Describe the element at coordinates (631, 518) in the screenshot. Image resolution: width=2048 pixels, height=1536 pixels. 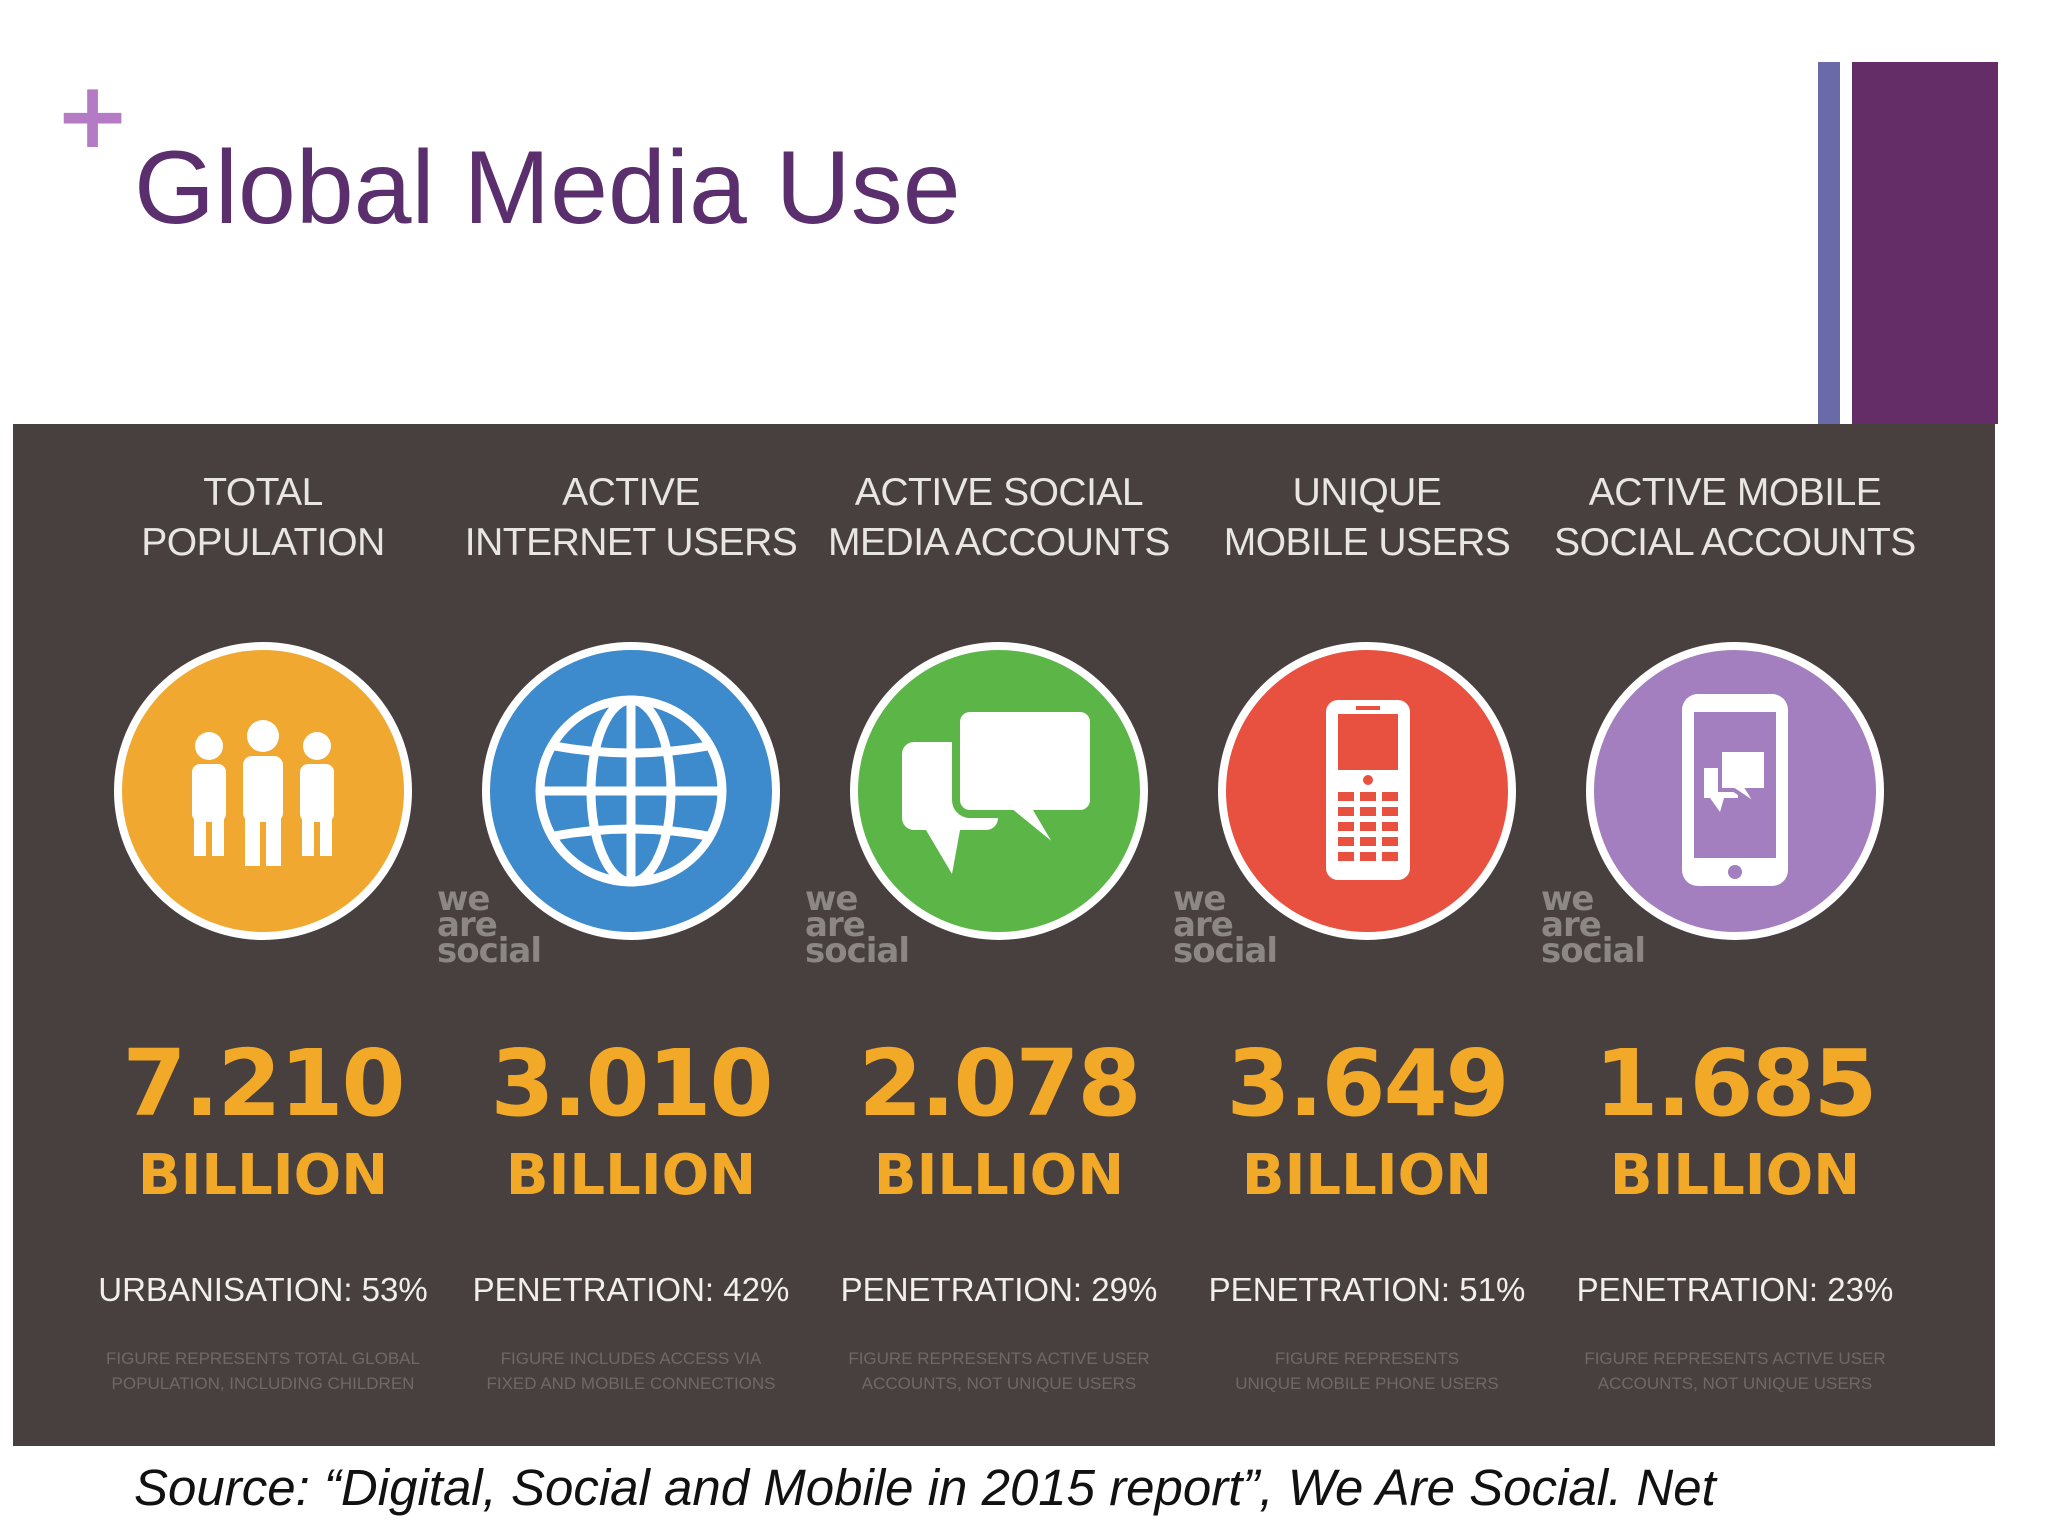
I see `column-heading: ACTIVE INTERNET USERS` at that location.